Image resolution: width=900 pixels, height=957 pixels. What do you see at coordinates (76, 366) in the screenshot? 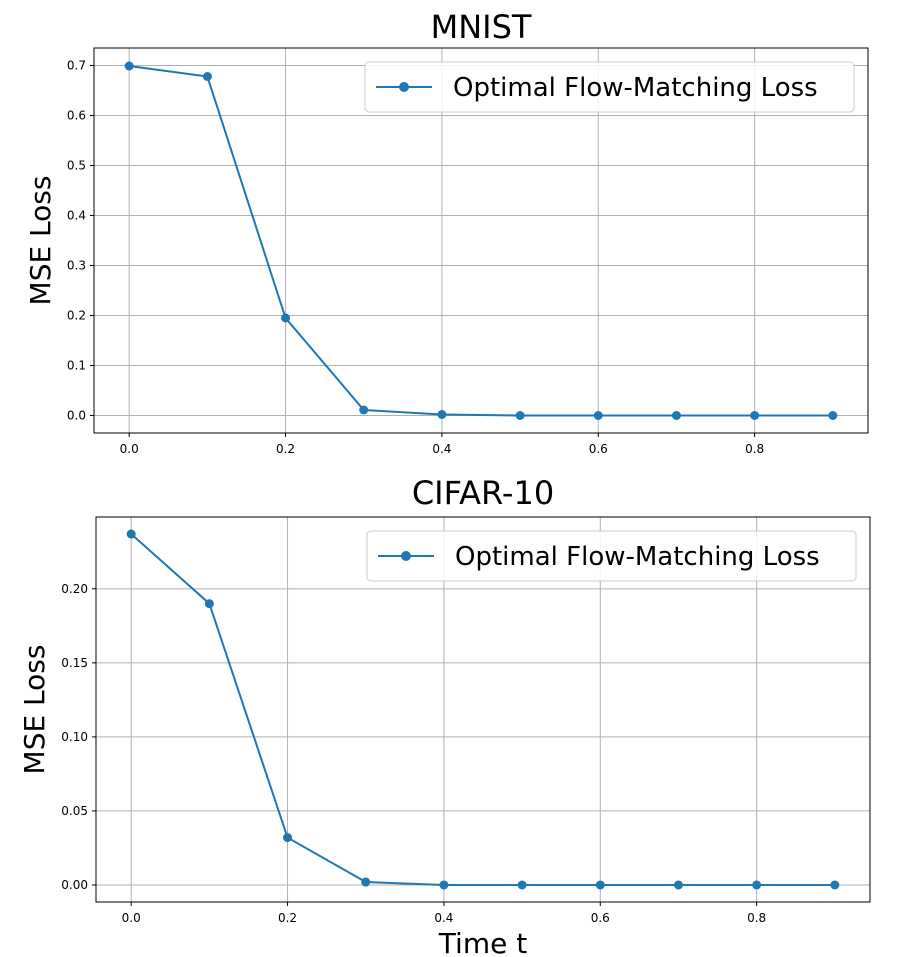
I see `y-tick-label: 0.1` at bounding box center [76, 366].